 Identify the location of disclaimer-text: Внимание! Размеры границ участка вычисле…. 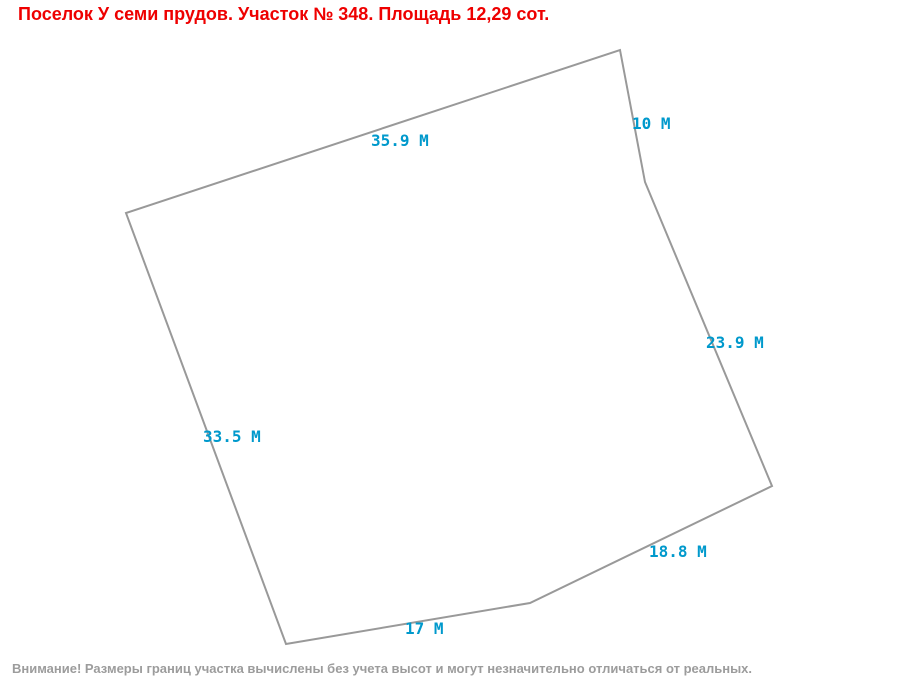
(382, 668).